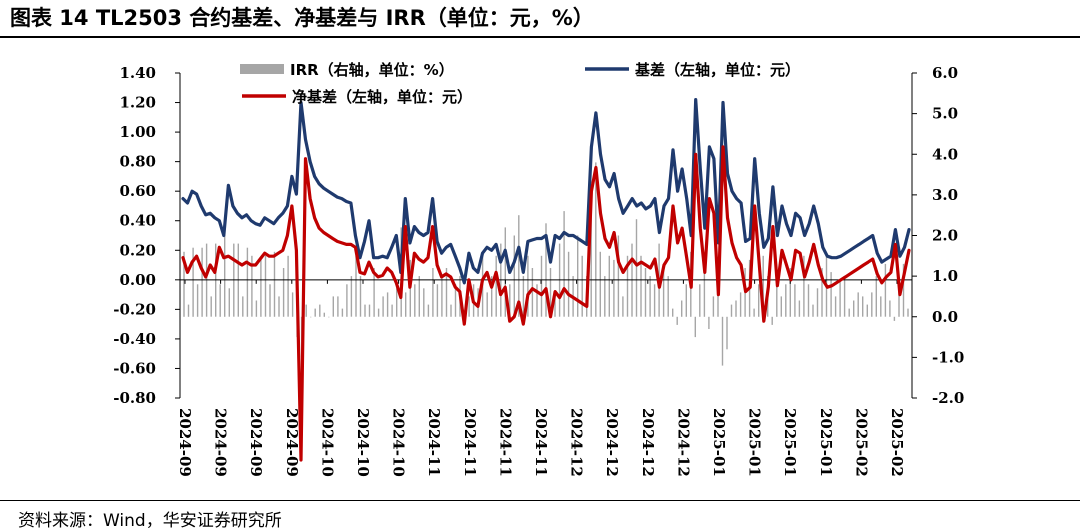 The width and height of the screenshot is (1080, 531). I want to click on source-divider, so click(540, 500).